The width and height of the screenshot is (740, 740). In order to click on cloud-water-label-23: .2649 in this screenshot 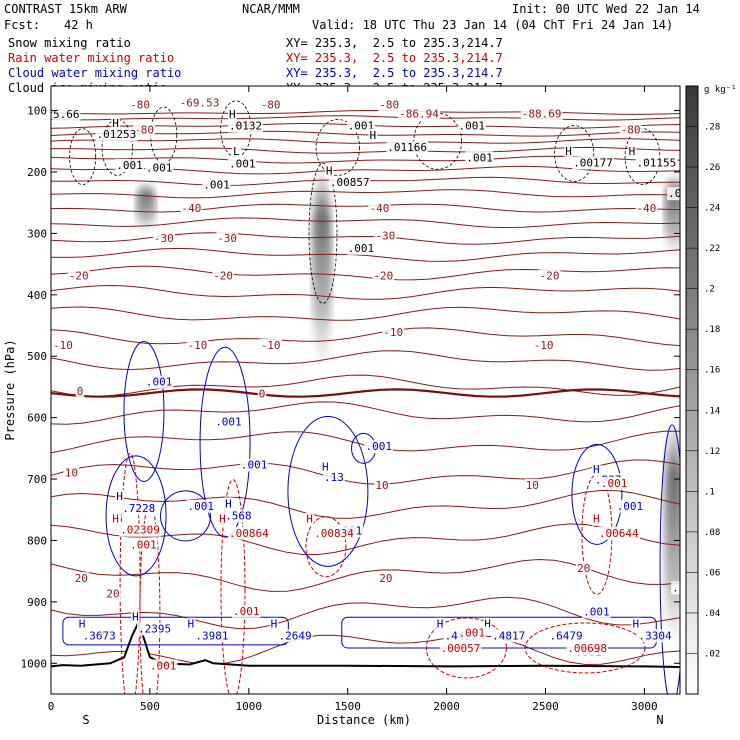, I will do `click(295, 635)`.